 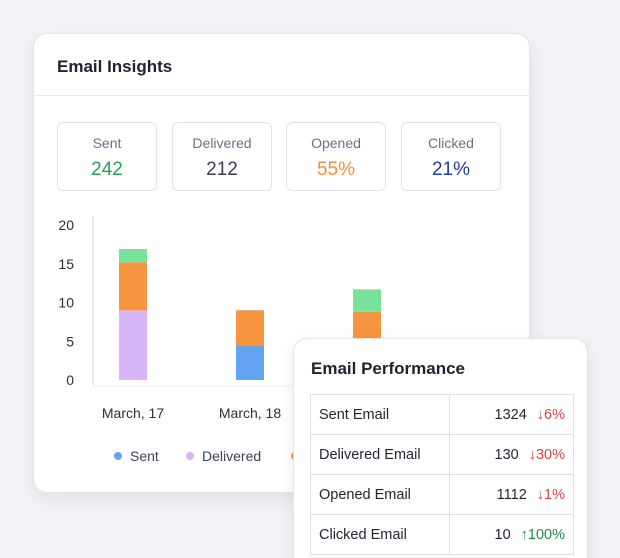 I want to click on value-cell: 10 ↑100%, so click(x=511, y=534).